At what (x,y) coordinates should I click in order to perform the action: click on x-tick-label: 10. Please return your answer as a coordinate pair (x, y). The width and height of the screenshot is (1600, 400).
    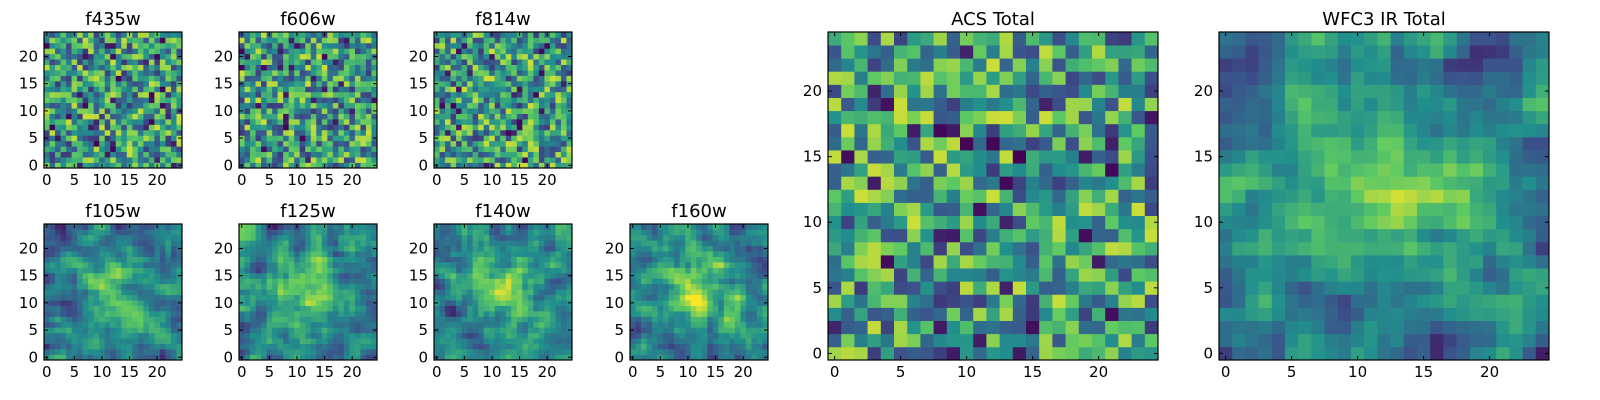
    Looking at the image, I should click on (296, 372).